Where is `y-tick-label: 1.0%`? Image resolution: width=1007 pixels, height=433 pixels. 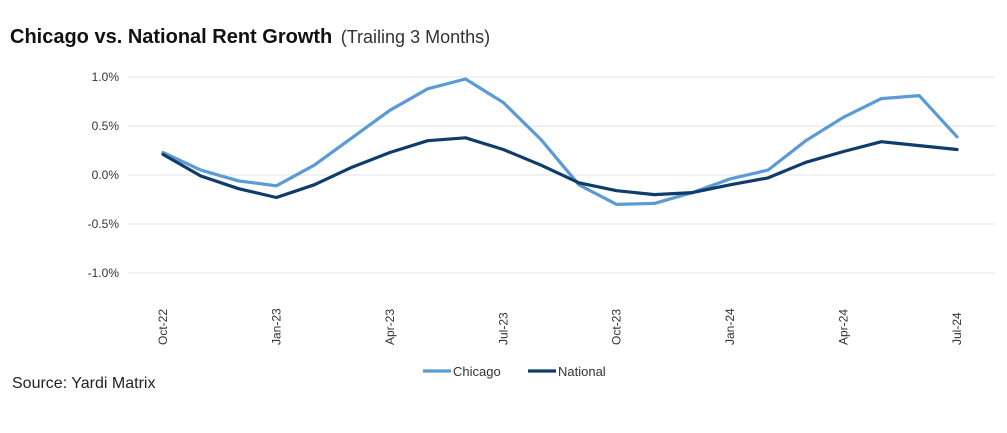
y-tick-label: 1.0% is located at coordinates (106, 77).